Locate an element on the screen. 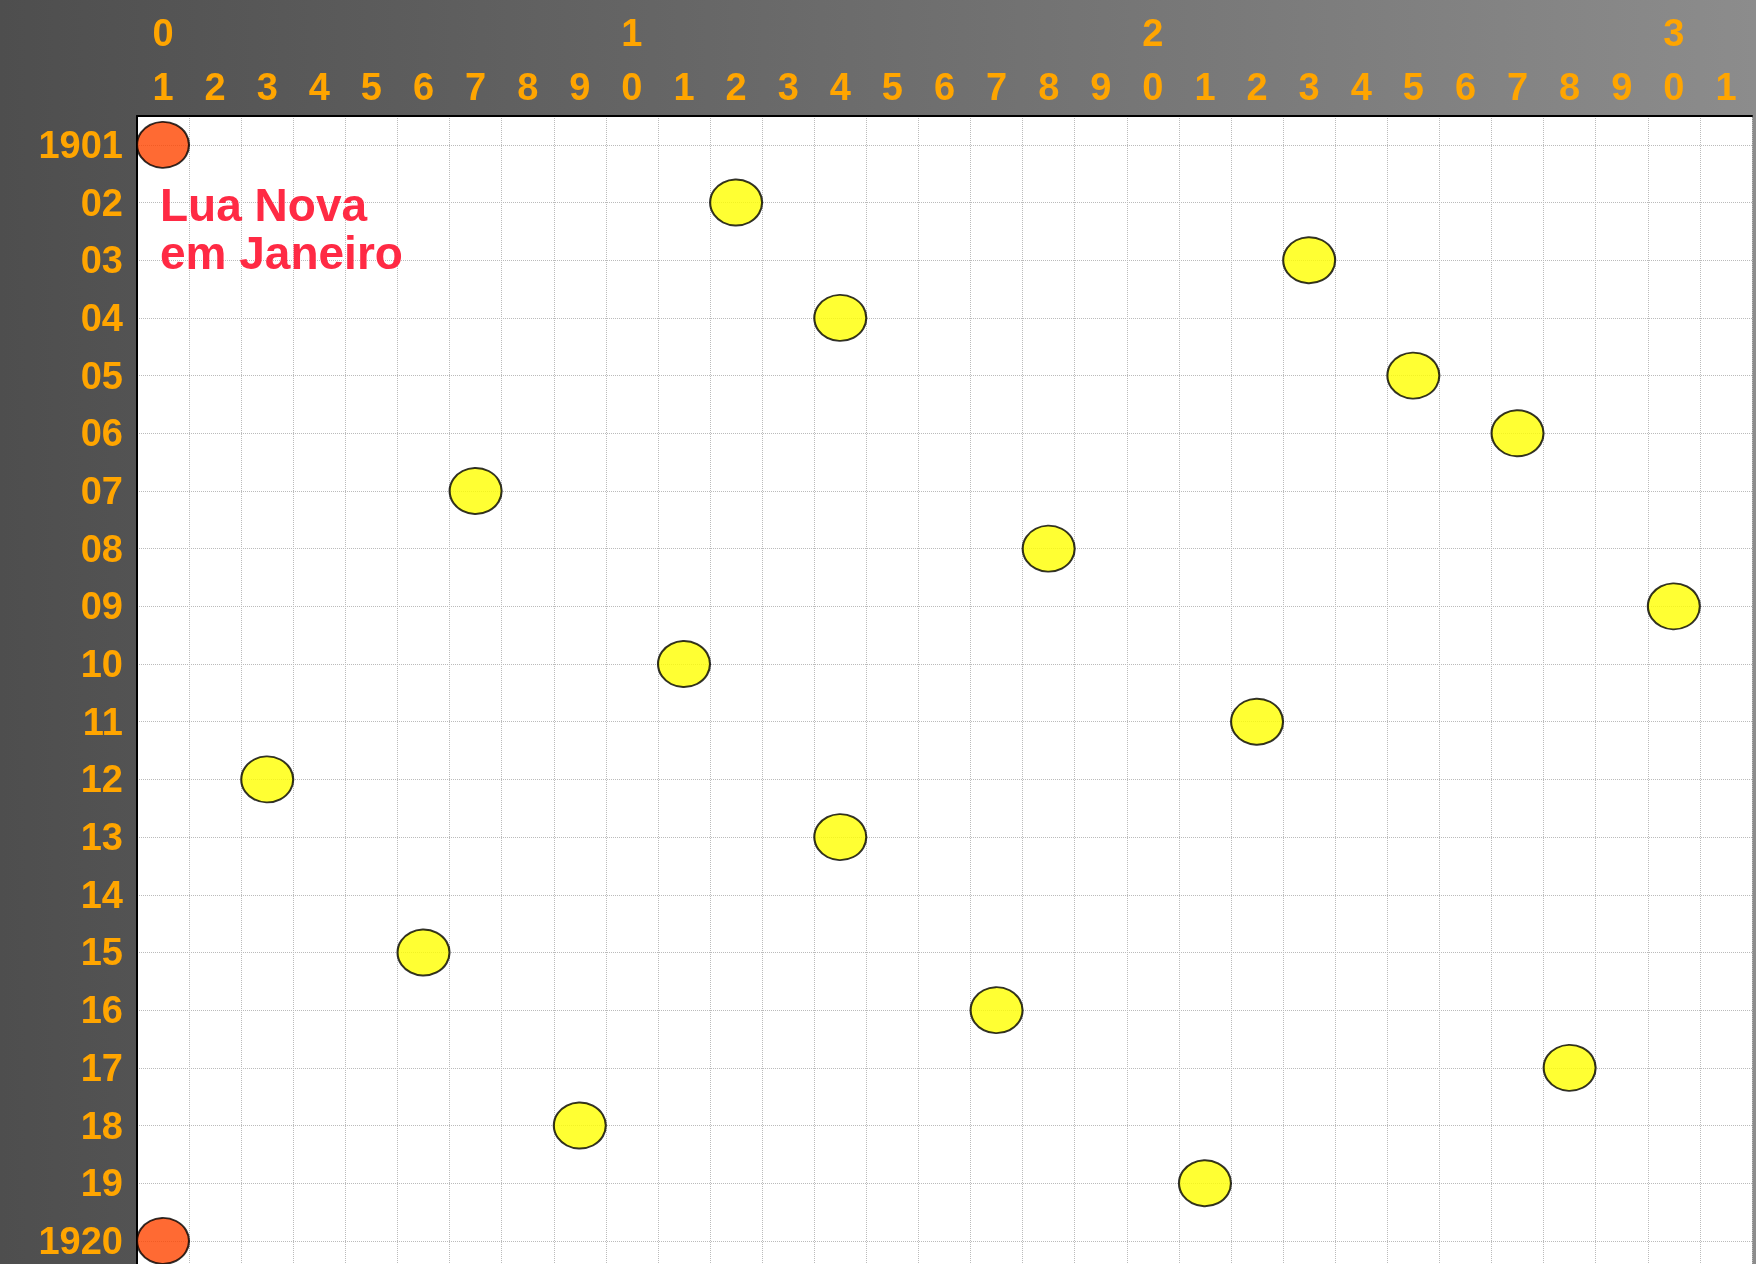  y-tick-label: 16 is located at coordinates (101, 1010).